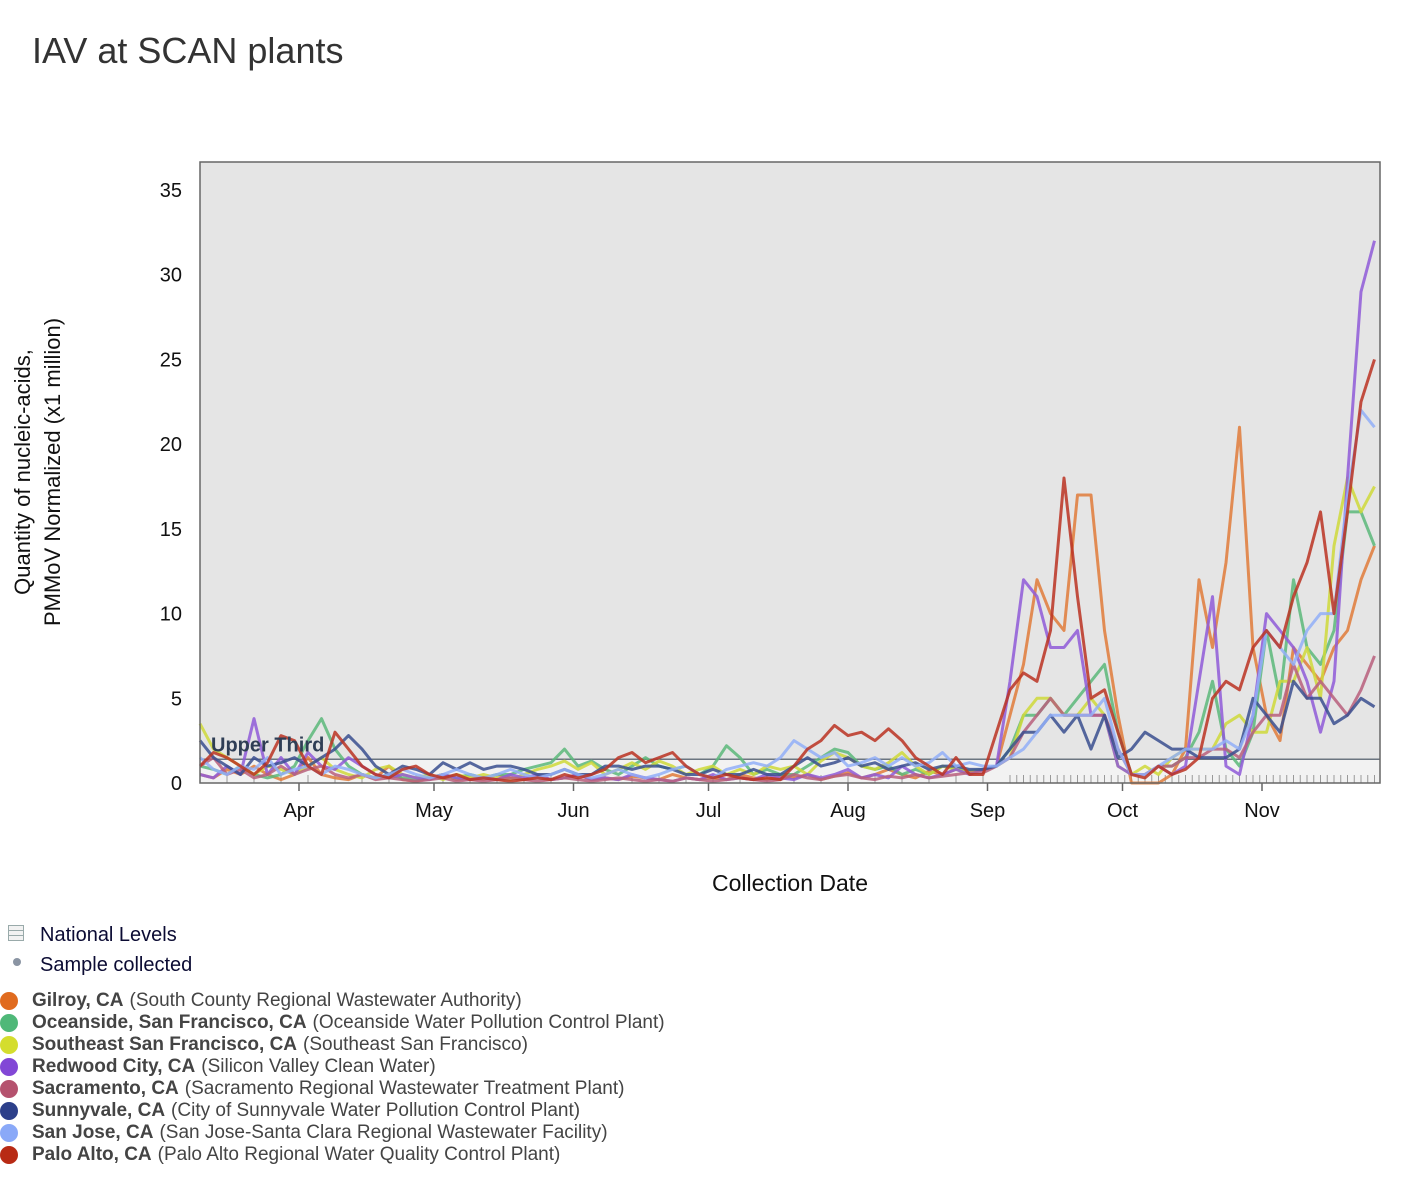 This screenshot has width=1420, height=1184. Describe the element at coordinates (176, 784) in the screenshot. I see `y-tick-label: 0` at that location.